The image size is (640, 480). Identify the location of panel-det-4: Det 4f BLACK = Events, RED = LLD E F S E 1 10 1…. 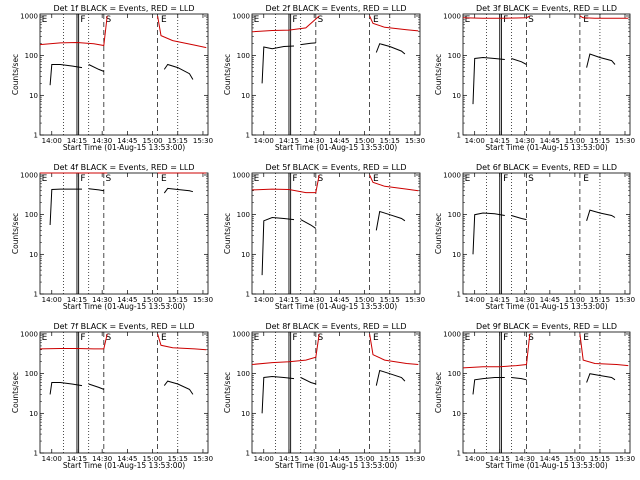
(112, 237).